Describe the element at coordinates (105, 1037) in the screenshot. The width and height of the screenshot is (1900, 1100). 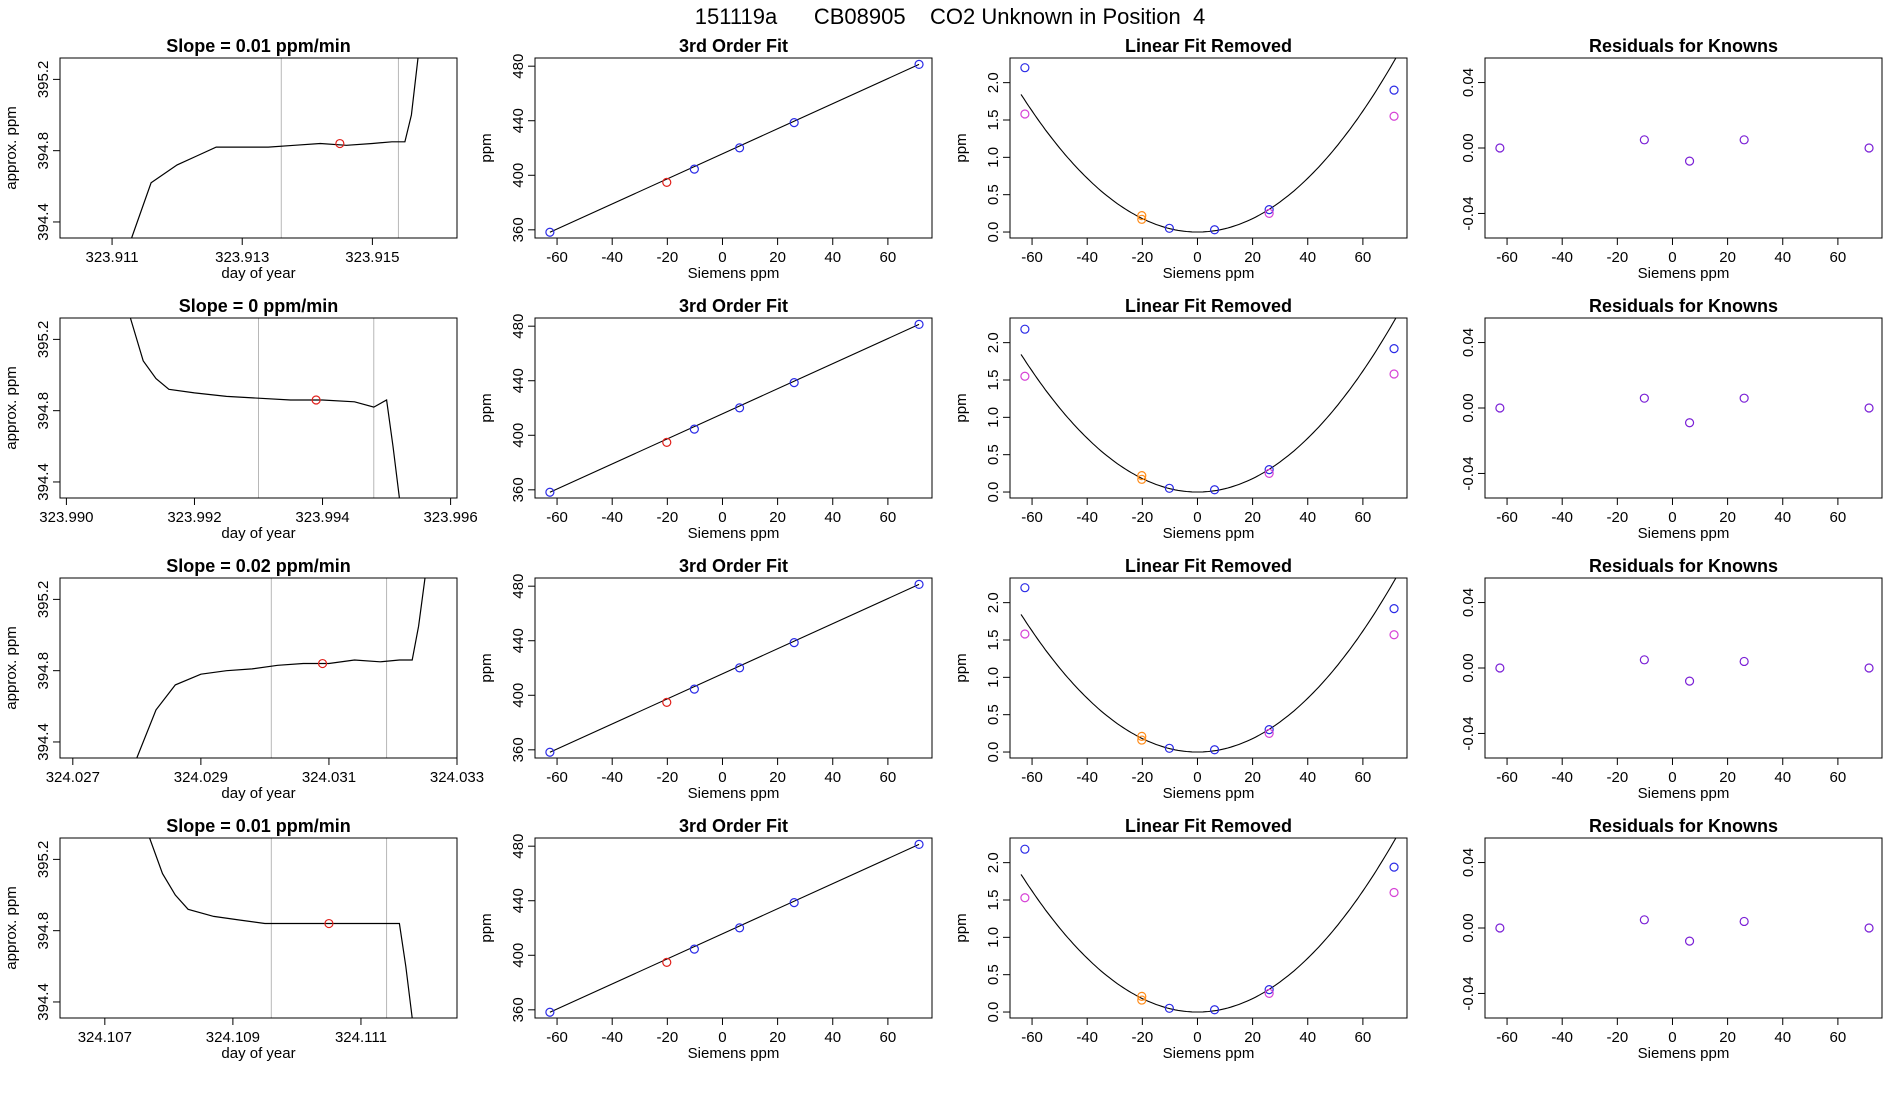
I see `x-tick-label: 324.107` at that location.